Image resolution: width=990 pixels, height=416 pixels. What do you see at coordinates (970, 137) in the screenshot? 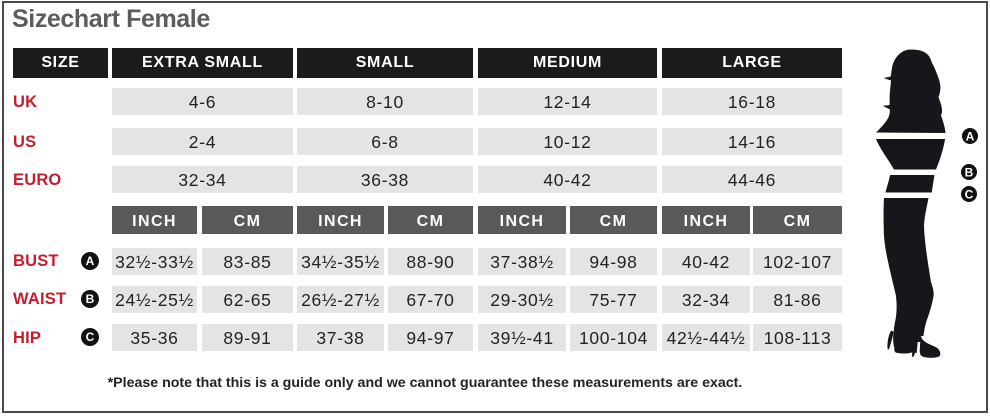
I see `svg-text: A` at bounding box center [970, 137].